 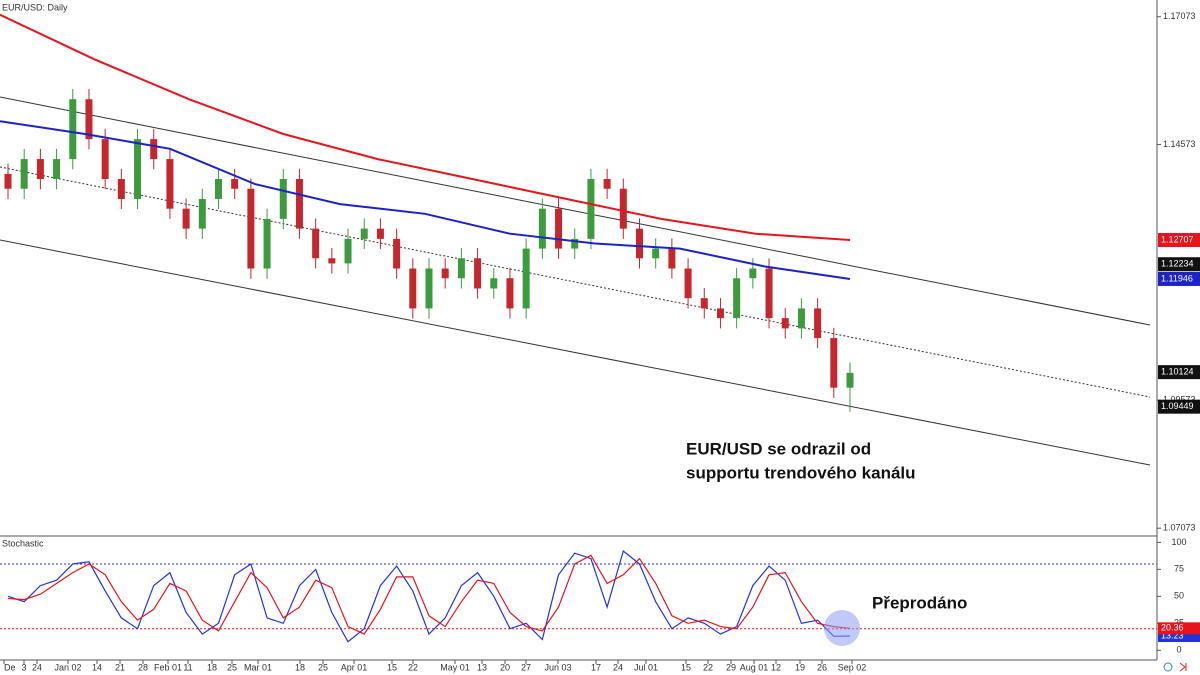 I want to click on annotation: supportu trendového kanálu, so click(x=801, y=472).